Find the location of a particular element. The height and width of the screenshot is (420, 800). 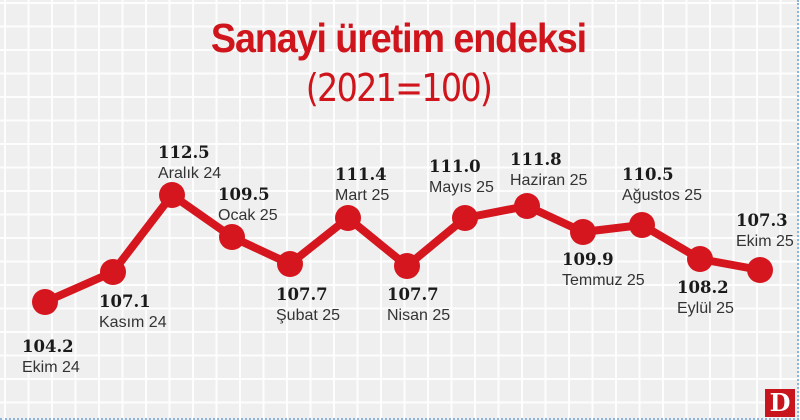

data-value-label: 110.5 is located at coordinates (648, 174).